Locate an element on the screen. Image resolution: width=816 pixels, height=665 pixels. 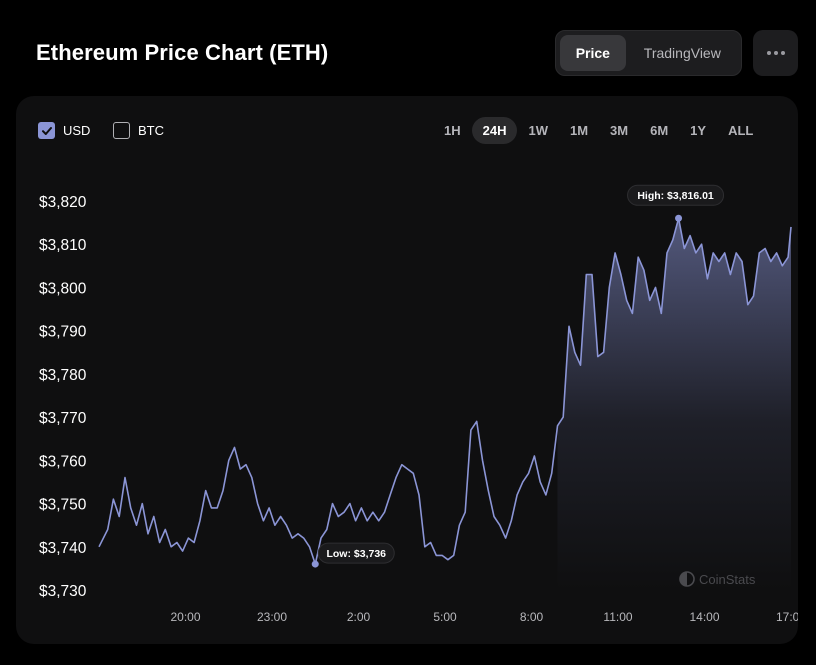
range-1w: 1W is located at coordinates (538, 130).